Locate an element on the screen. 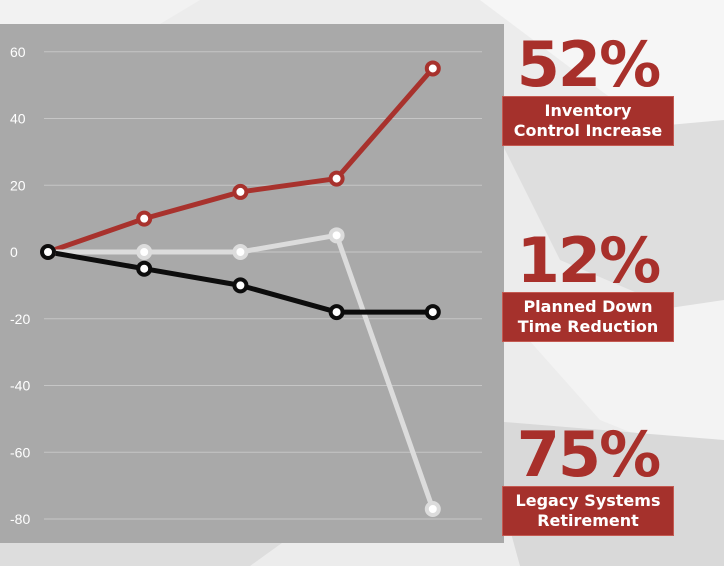  y-tick-label: -60 is located at coordinates (20, 452).